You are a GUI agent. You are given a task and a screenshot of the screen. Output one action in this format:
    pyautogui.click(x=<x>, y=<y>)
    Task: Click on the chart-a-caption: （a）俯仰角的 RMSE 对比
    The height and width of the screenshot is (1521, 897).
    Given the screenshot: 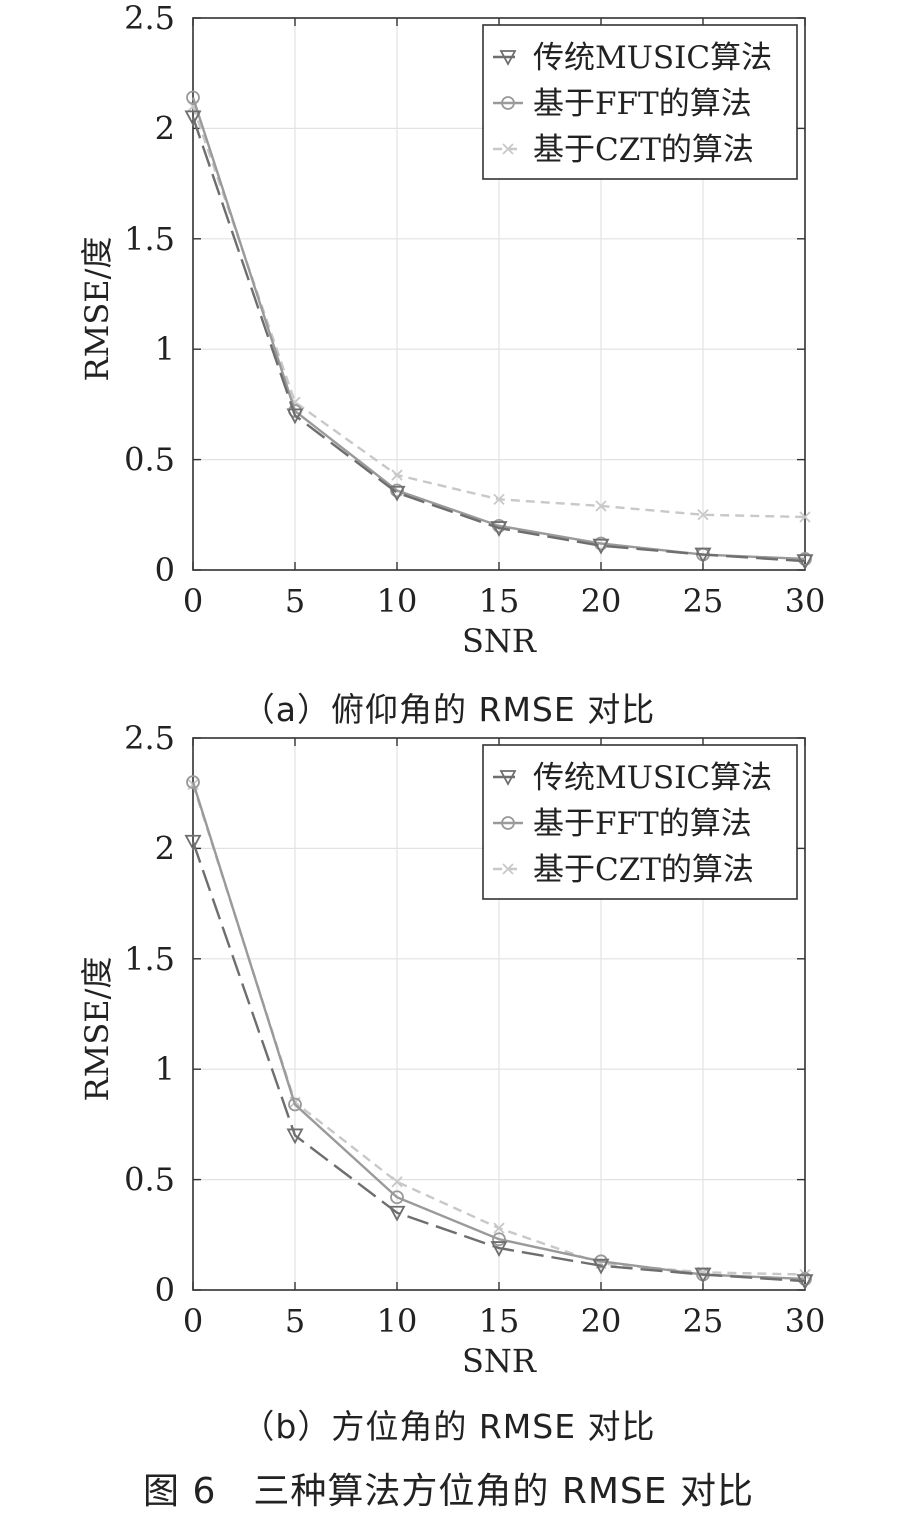 What is the action you would take?
    pyautogui.click(x=448, y=709)
    